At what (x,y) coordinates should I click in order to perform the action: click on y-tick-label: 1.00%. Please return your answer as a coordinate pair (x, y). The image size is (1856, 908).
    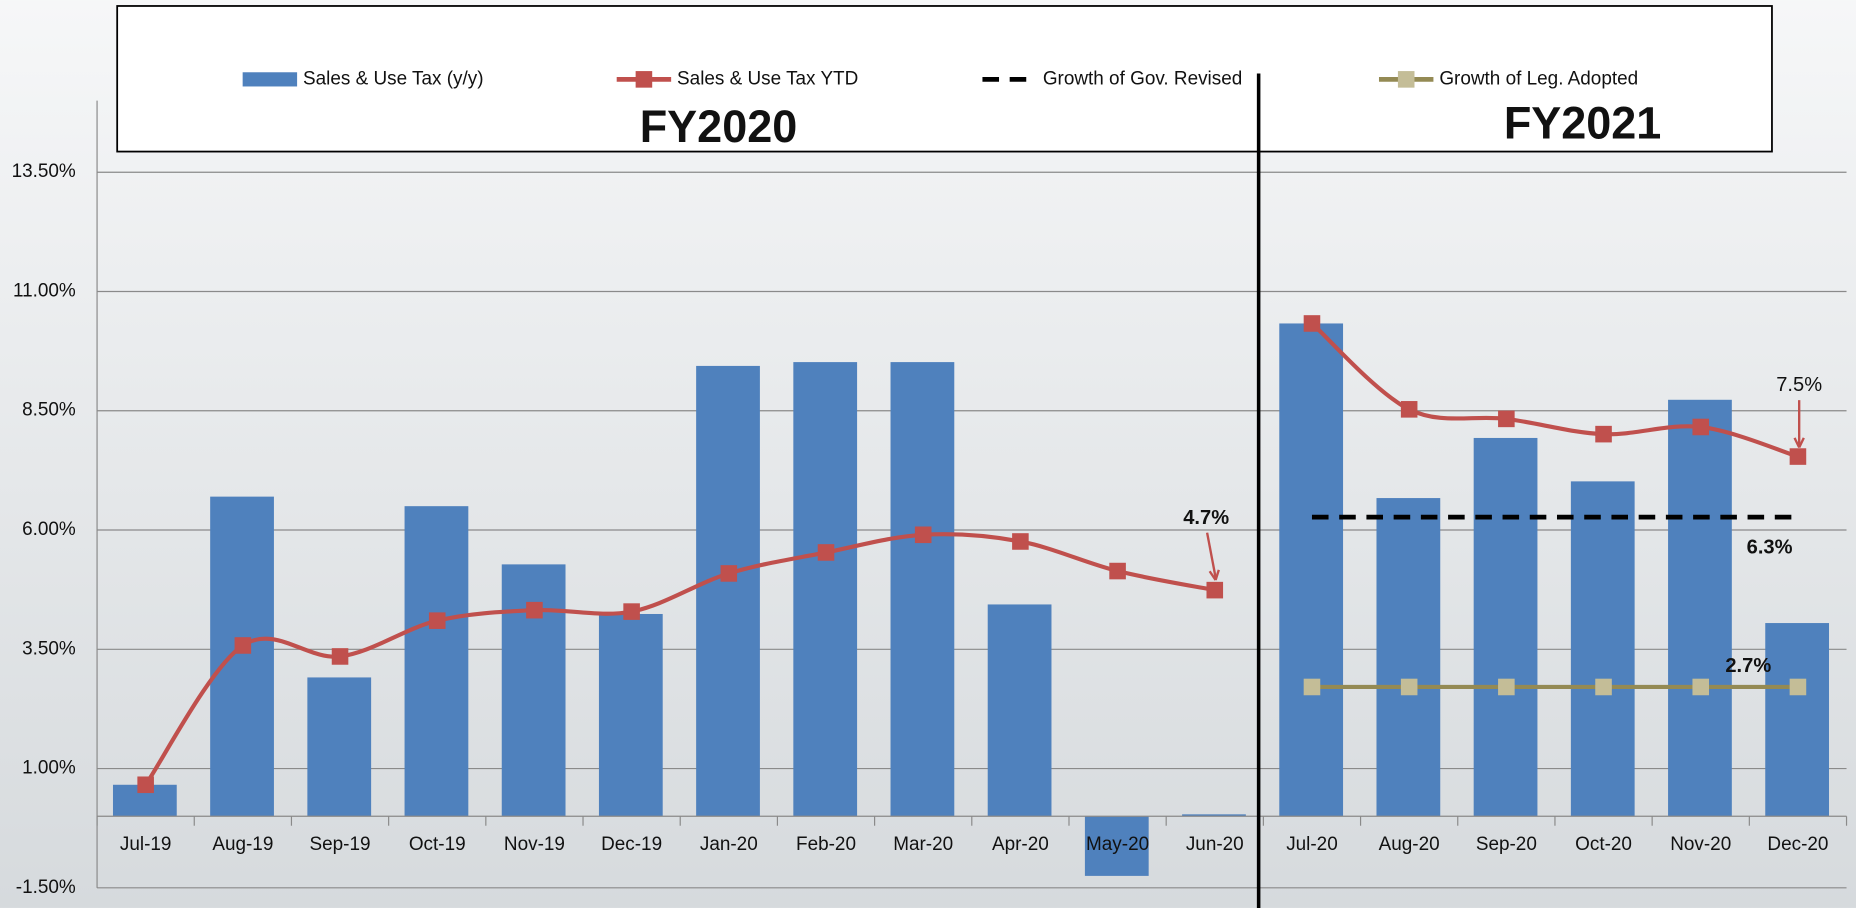
    Looking at the image, I should click on (49, 768).